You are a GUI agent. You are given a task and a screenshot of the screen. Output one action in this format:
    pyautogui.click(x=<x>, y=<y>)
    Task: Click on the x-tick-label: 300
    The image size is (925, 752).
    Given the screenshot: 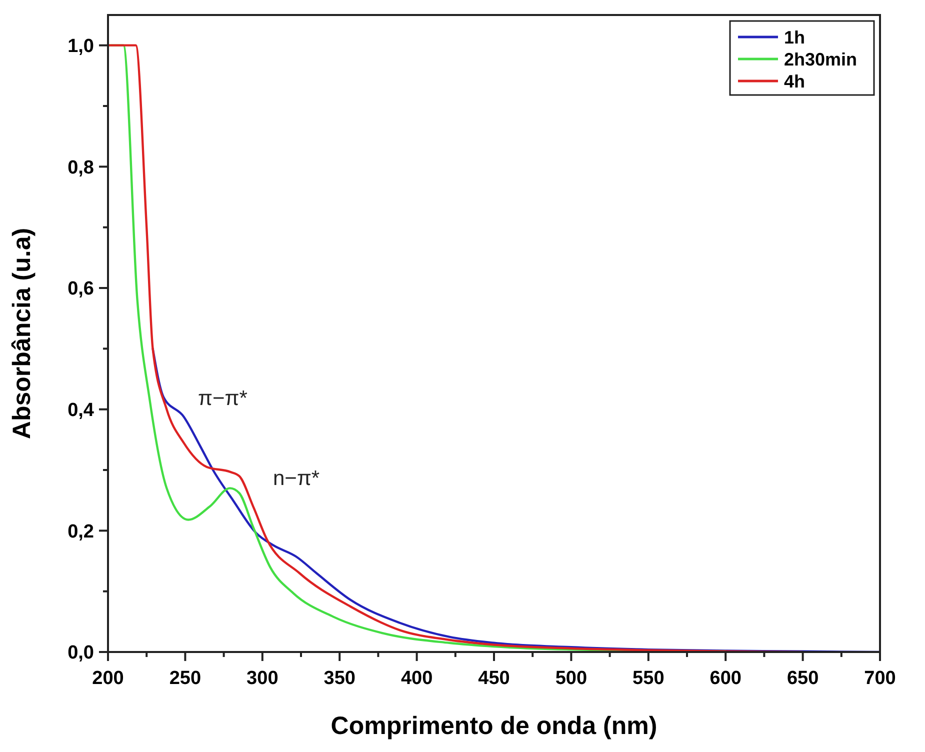 What is the action you would take?
    pyautogui.click(x=262, y=678)
    